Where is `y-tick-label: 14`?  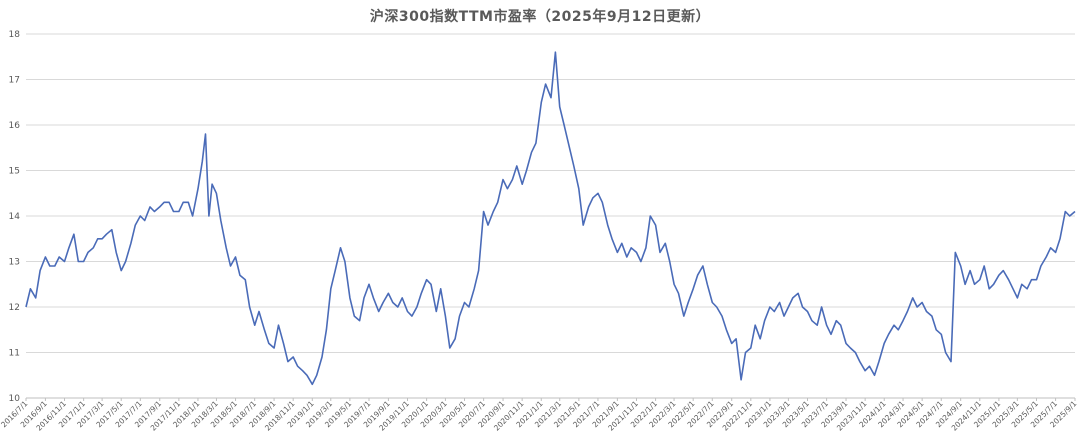 y-tick-label: 14 is located at coordinates (15, 217).